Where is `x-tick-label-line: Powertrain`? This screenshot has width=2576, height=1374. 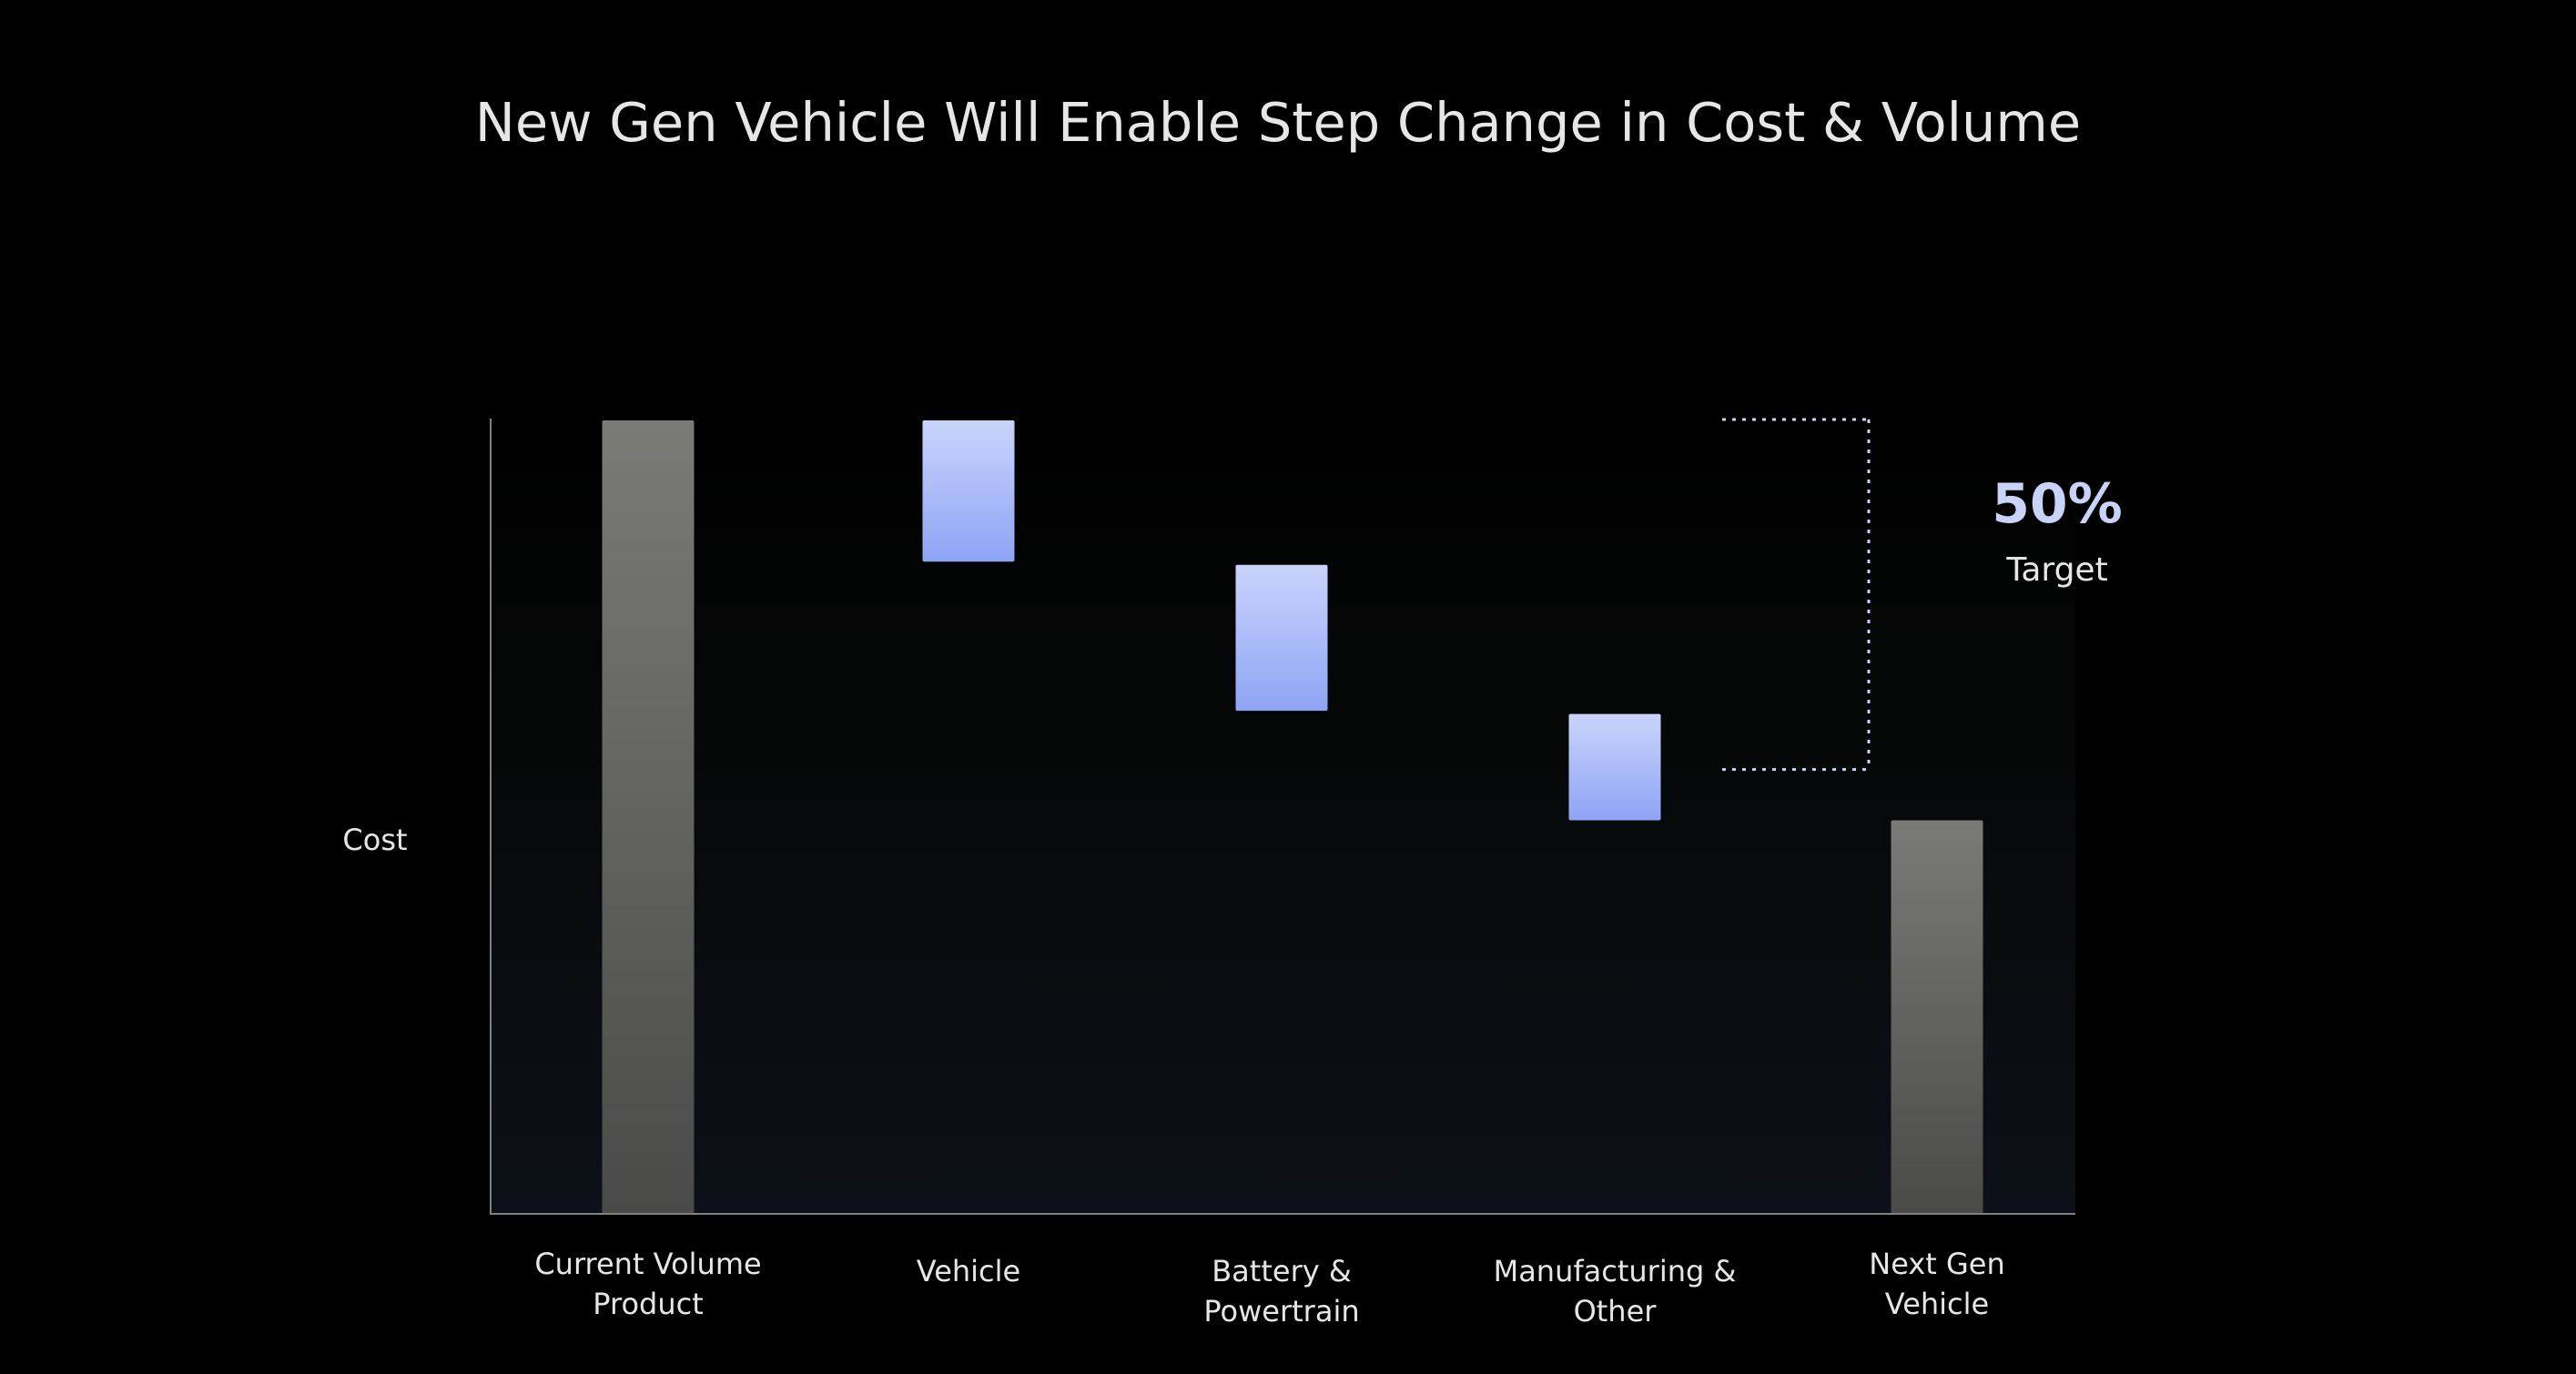
x-tick-label-line: Powertrain is located at coordinates (1281, 1311).